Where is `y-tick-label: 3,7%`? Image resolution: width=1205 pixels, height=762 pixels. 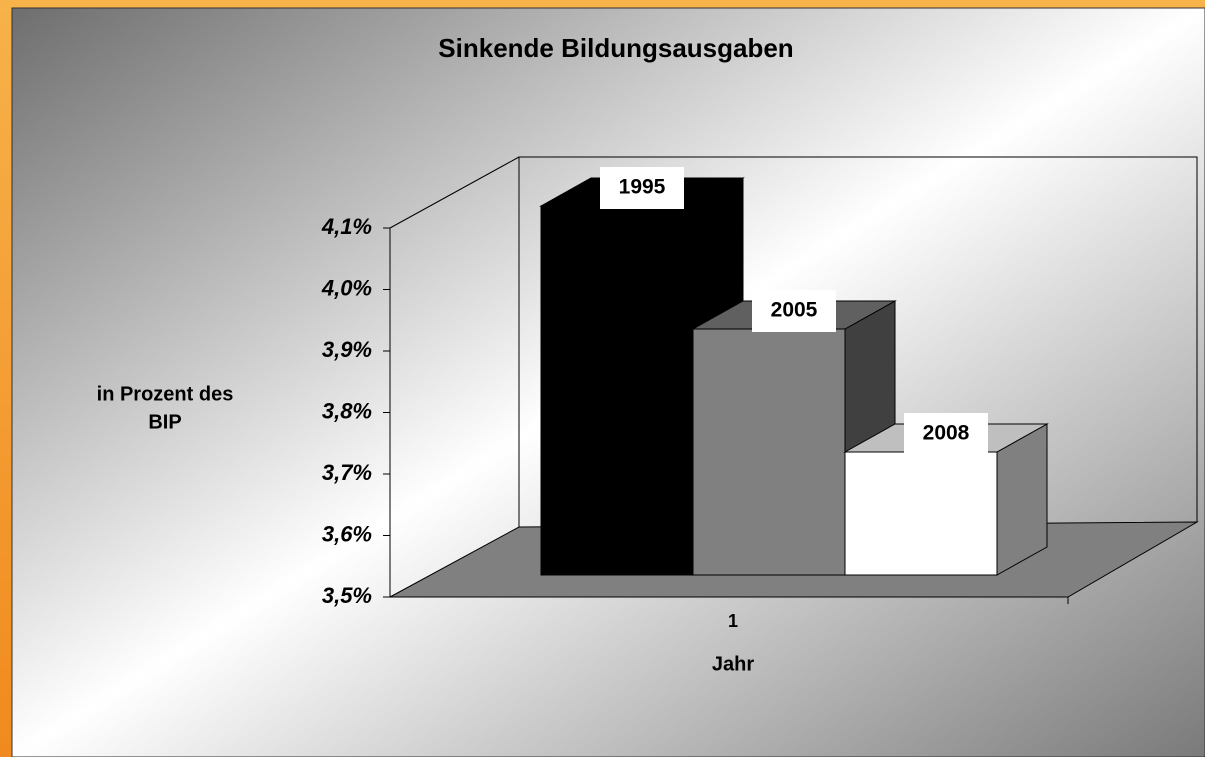
y-tick-label: 3,7% is located at coordinates (347, 472).